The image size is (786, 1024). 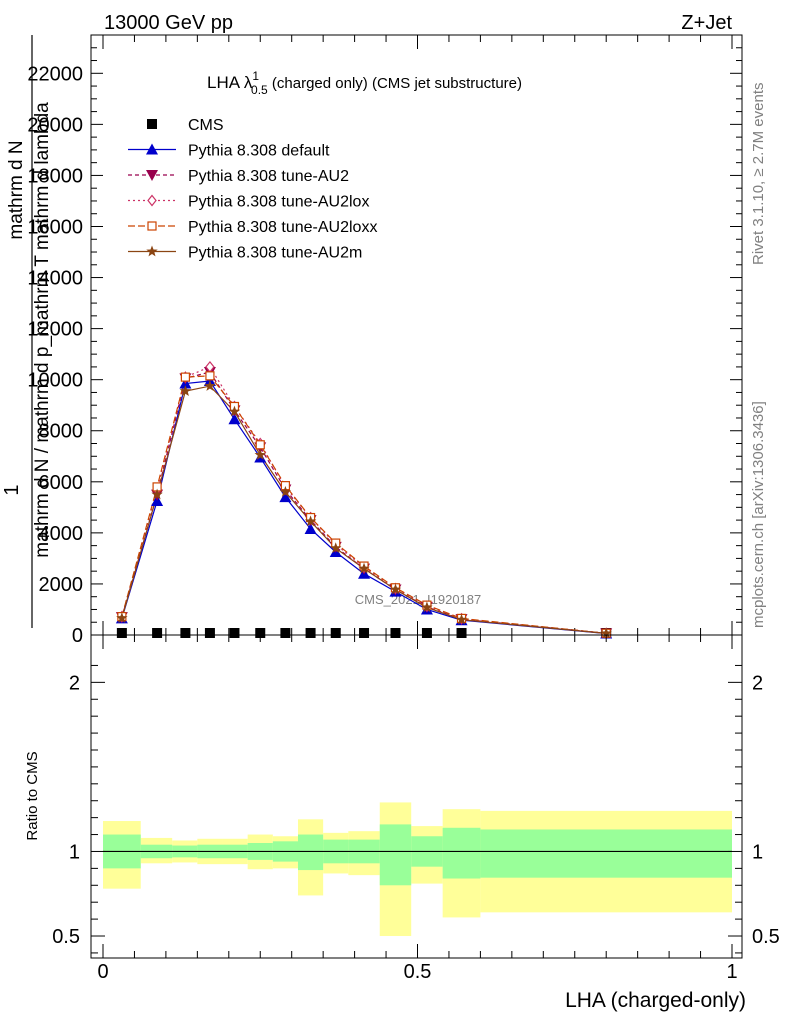 I want to click on analysis-watermark: CMS_2021_I1920187, so click(x=418, y=599).